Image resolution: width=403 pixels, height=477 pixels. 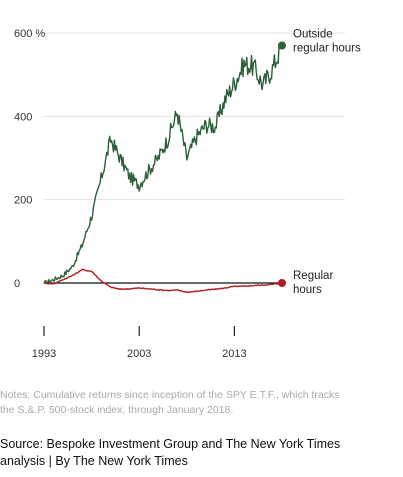 I want to click on series-label: Outside, so click(x=313, y=35).